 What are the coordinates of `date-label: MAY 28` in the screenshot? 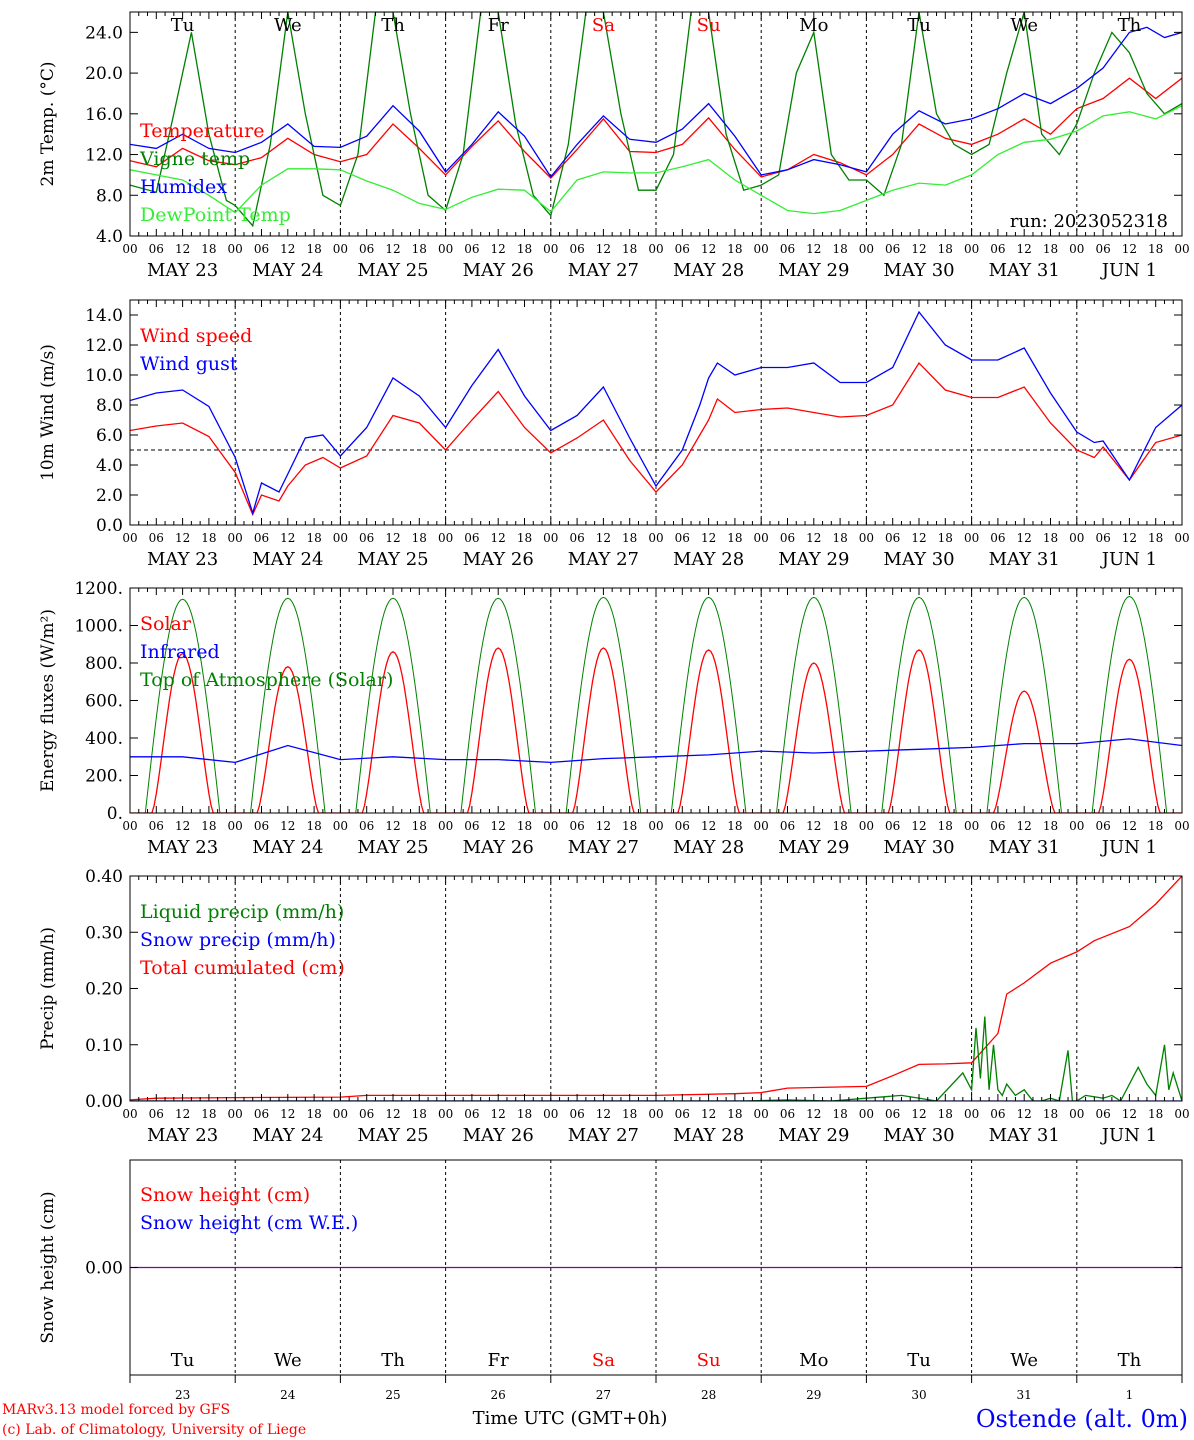 It's located at (708, 270).